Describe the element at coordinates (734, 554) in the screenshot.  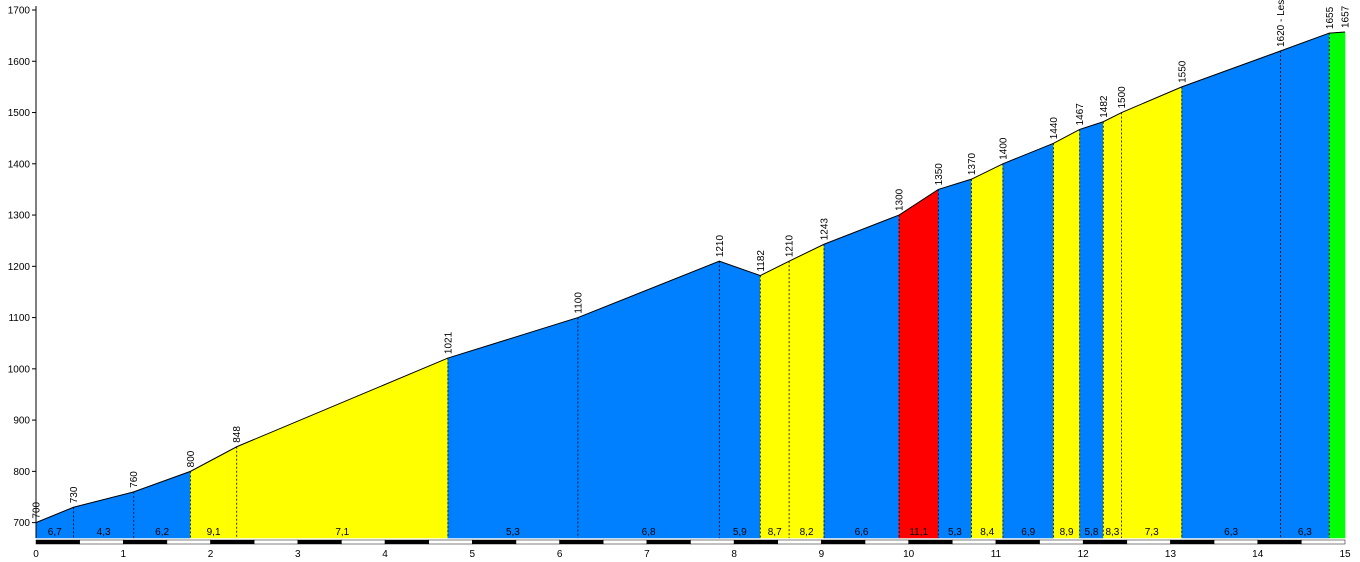
I see `x-tick-label-8: 8` at that location.